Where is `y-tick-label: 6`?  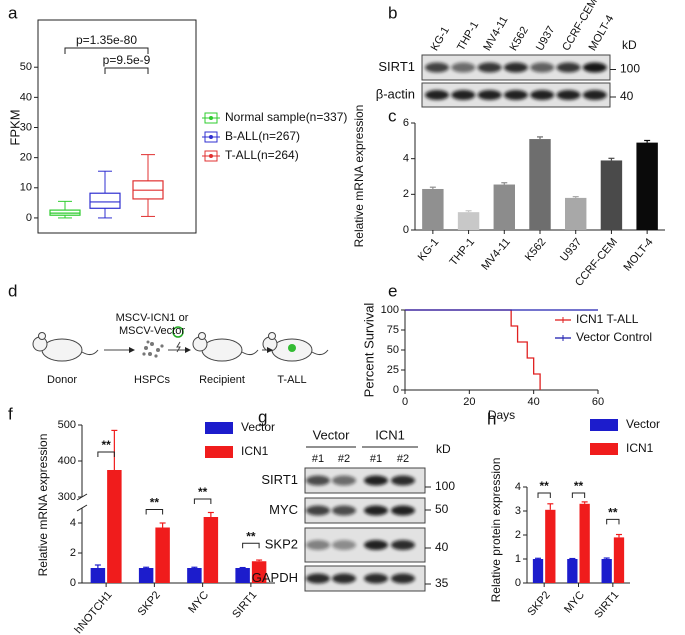 y-tick-label: 6 is located at coordinates (406, 123).